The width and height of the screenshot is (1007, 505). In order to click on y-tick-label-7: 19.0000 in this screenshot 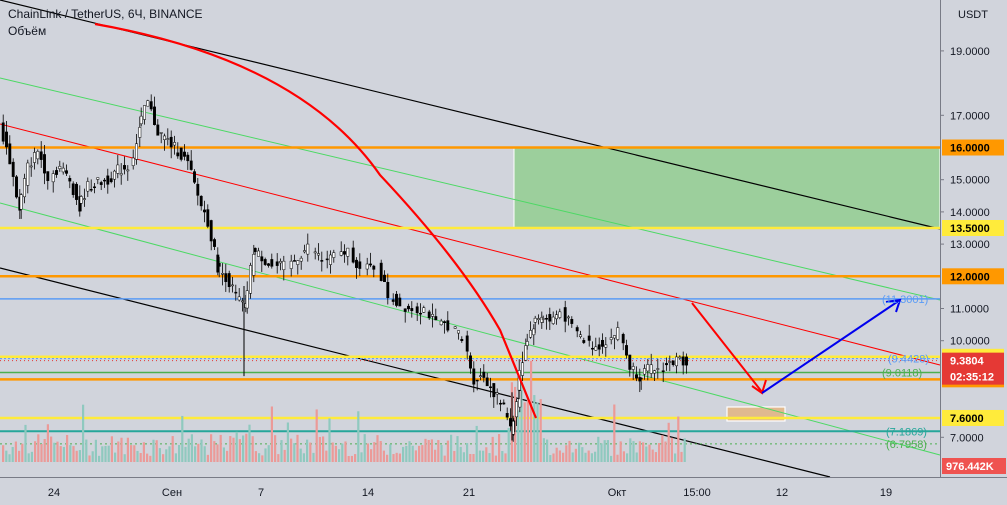, I will do `click(970, 52)`.